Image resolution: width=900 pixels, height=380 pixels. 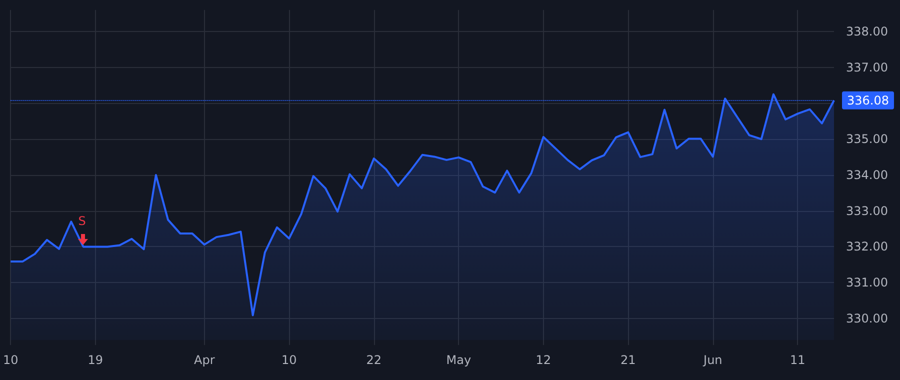 I want to click on y-tick-label: 330.00, so click(x=867, y=318).